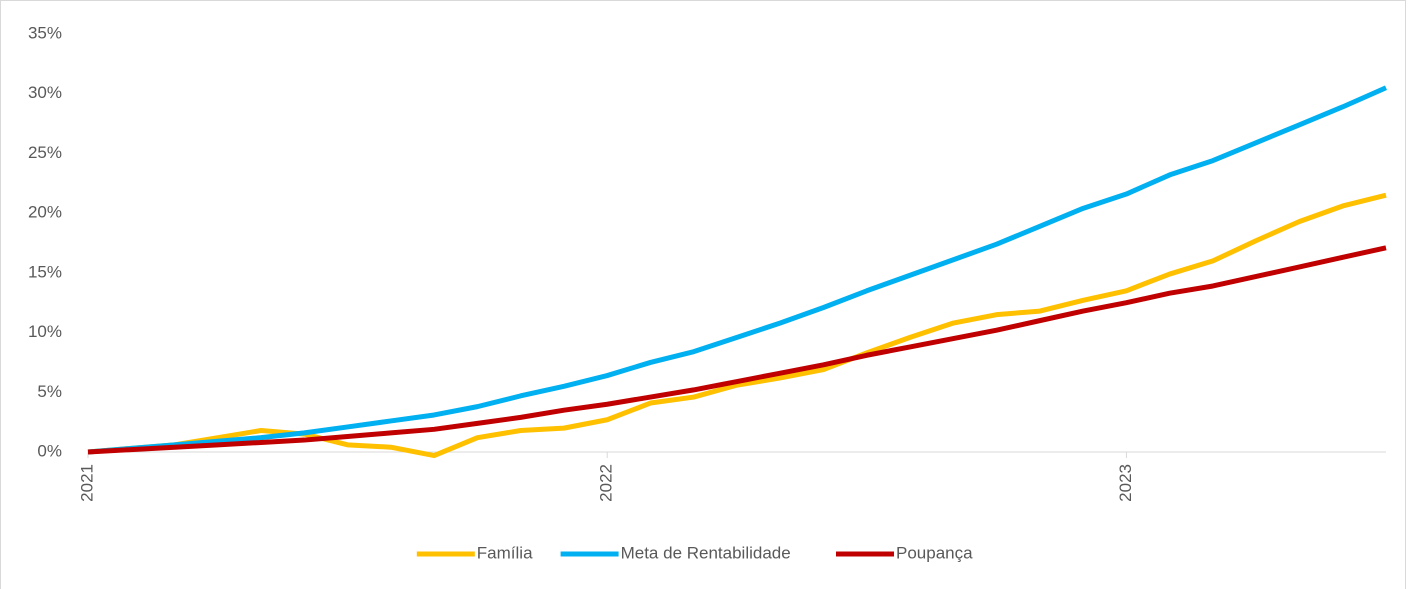  Describe the element at coordinates (45, 212) in the screenshot. I see `y-tick-label: 20%` at that location.